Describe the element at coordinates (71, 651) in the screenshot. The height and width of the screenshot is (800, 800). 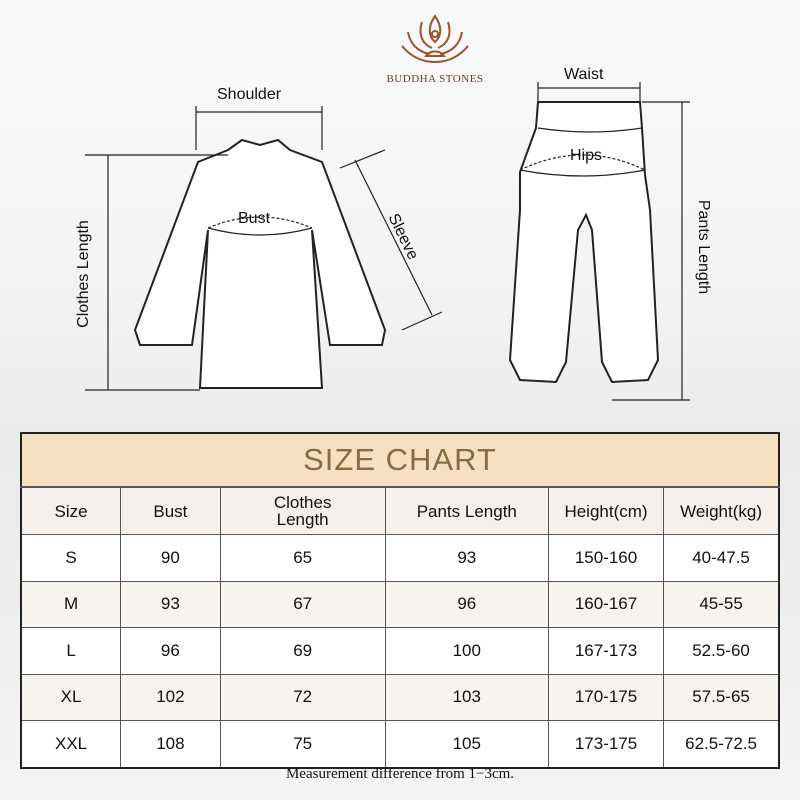
I see `cell-size: L` at that location.